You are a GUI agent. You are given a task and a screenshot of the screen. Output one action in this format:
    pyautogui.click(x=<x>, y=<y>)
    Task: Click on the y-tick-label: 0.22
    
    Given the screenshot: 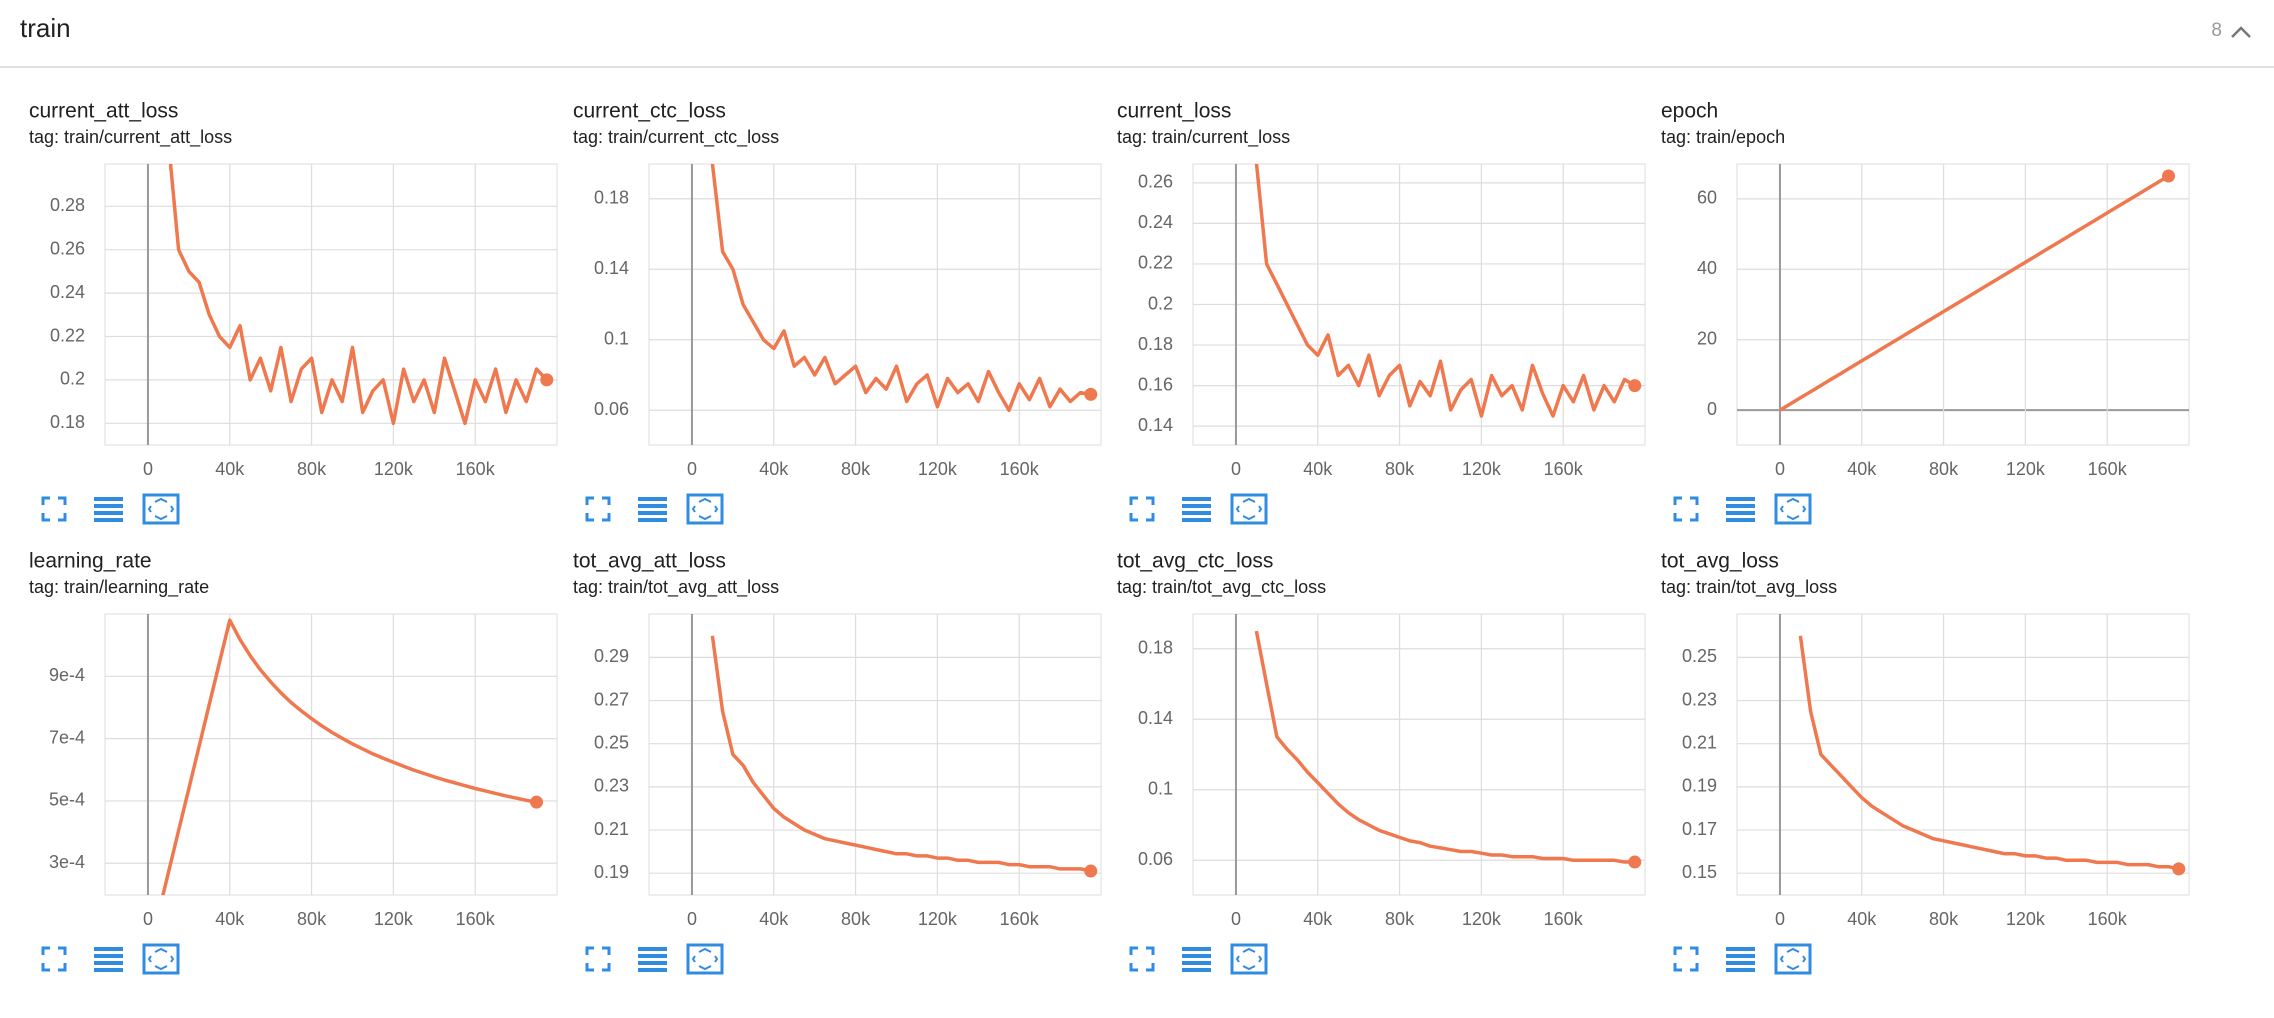 What is the action you would take?
    pyautogui.click(x=1155, y=263)
    